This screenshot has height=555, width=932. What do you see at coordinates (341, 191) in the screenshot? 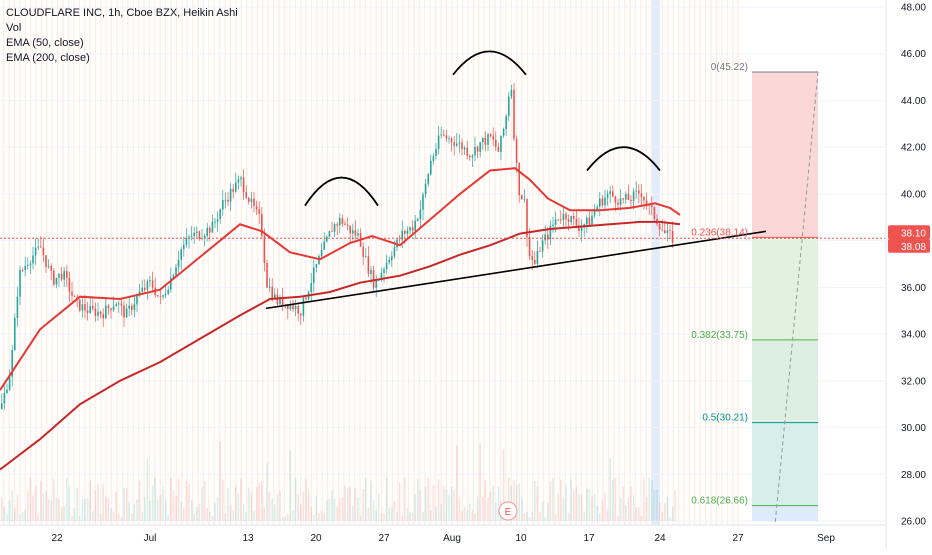
I see `left-shoulder-arc` at bounding box center [341, 191].